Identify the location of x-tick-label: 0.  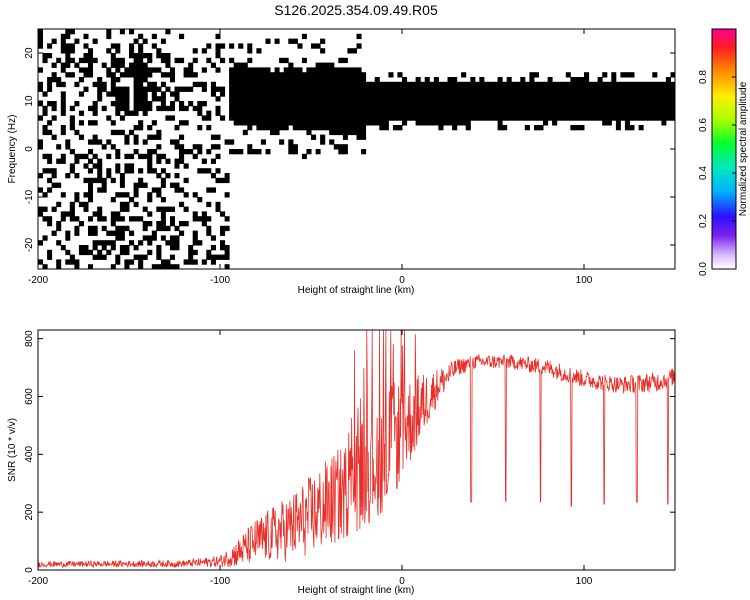
(402, 280).